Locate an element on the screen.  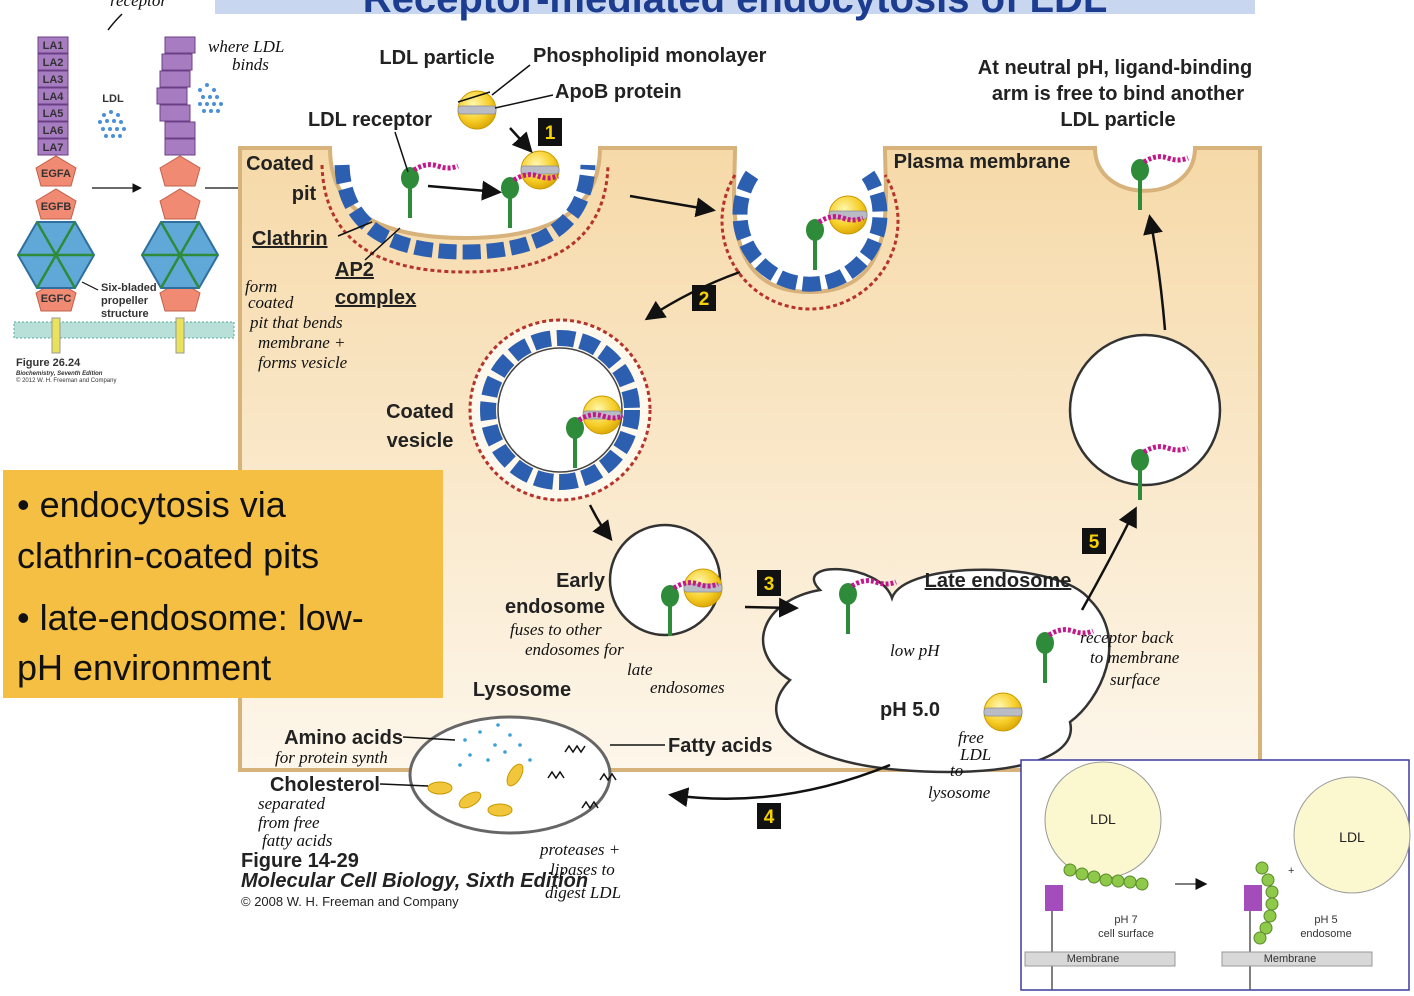
handwritten-label: where LDL is located at coordinates (246, 46).